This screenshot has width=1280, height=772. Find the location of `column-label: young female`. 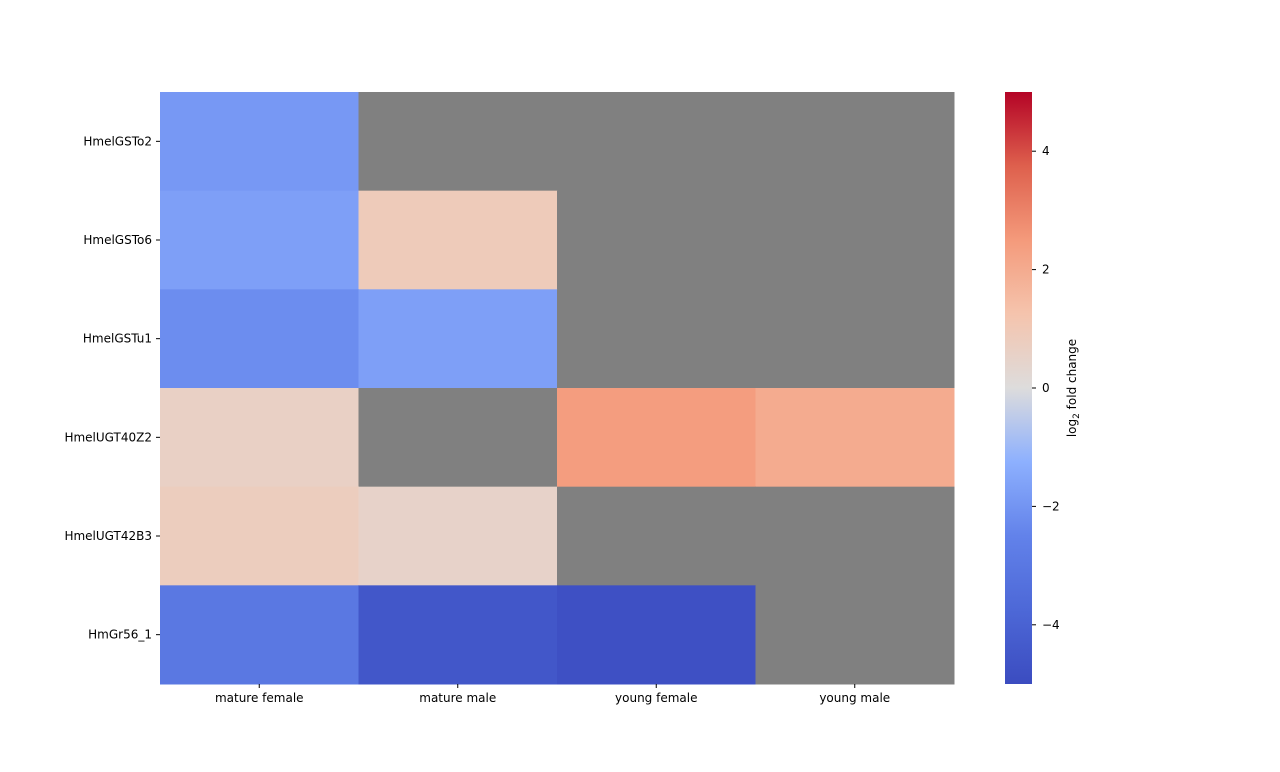

column-label: young female is located at coordinates (656, 698).